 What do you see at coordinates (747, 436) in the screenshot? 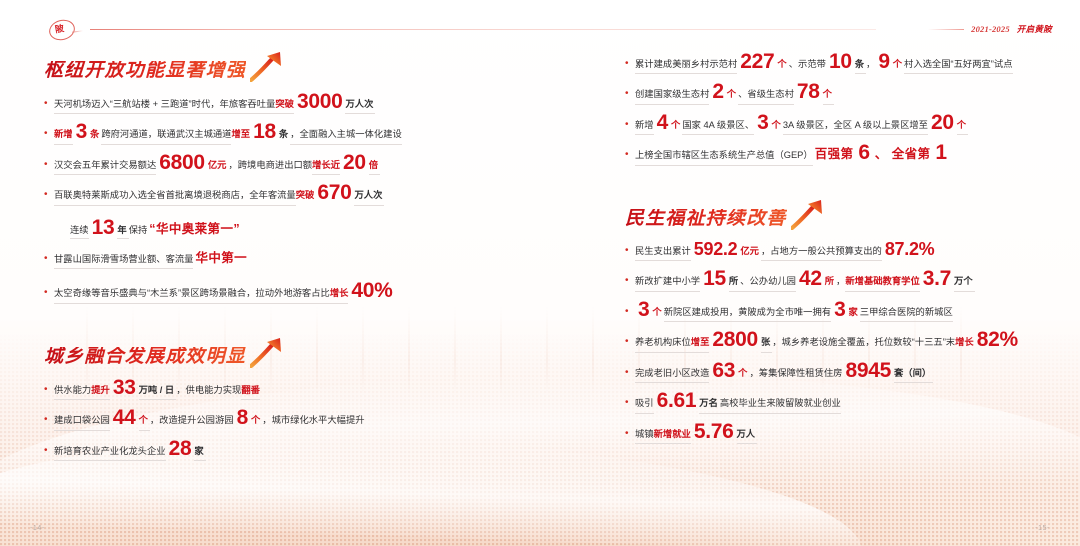
I see `stat-unit: 万人` at bounding box center [747, 436].